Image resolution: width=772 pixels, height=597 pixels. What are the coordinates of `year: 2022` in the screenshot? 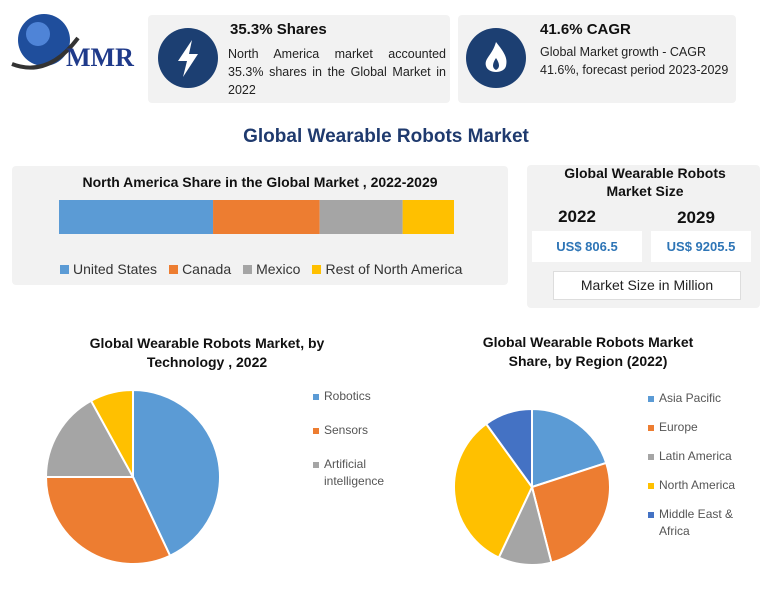 It's located at (577, 216).